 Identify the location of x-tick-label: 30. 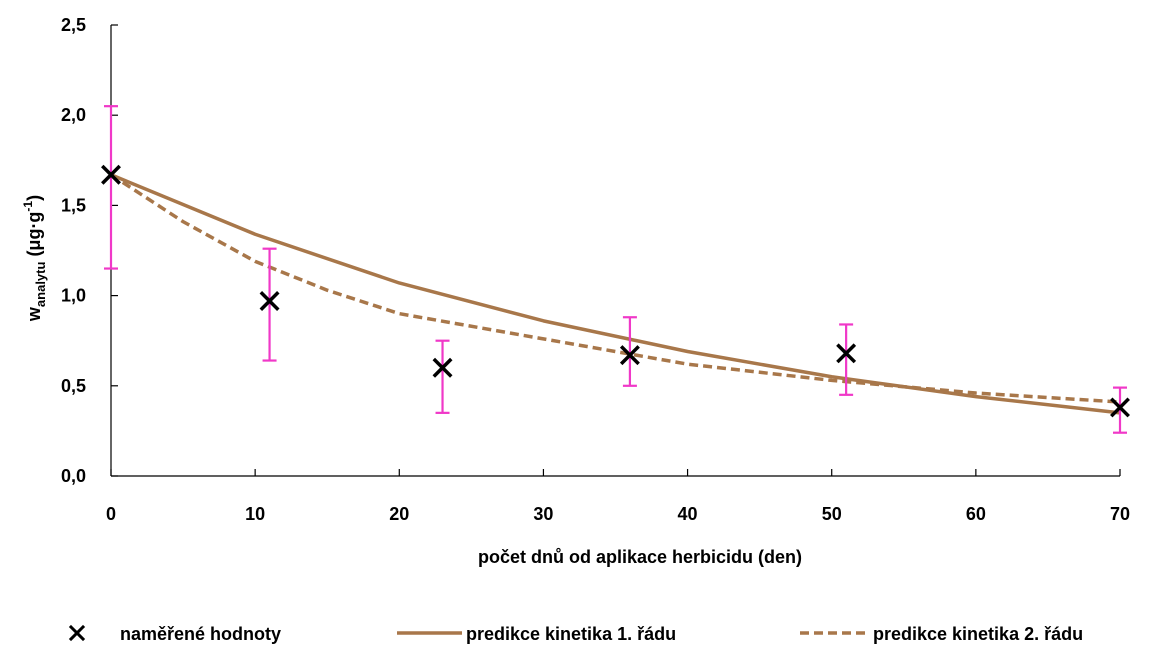
(543, 514).